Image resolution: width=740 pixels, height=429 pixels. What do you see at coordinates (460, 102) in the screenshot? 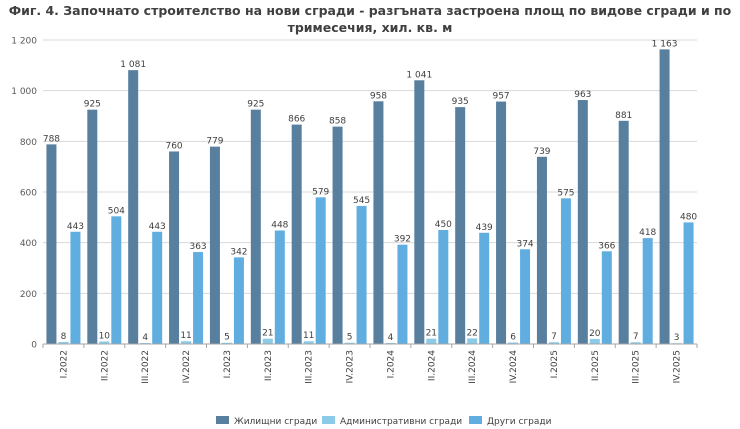
I see `data-label: 935` at bounding box center [460, 102].